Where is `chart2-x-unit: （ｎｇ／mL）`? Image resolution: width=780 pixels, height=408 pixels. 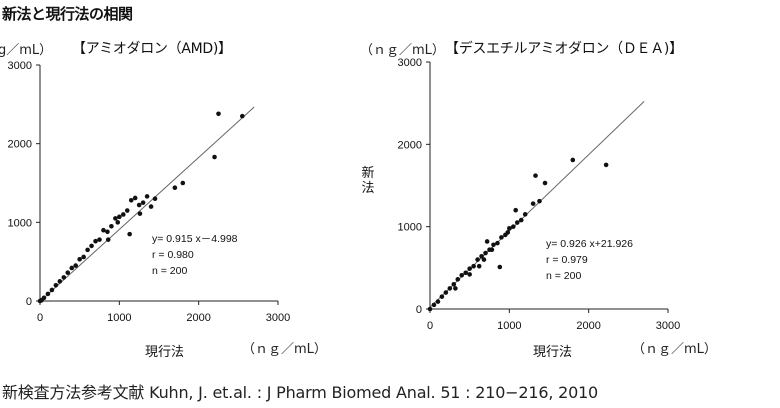 chart2-x-unit: （ｎｇ／mL） is located at coordinates (674, 349).